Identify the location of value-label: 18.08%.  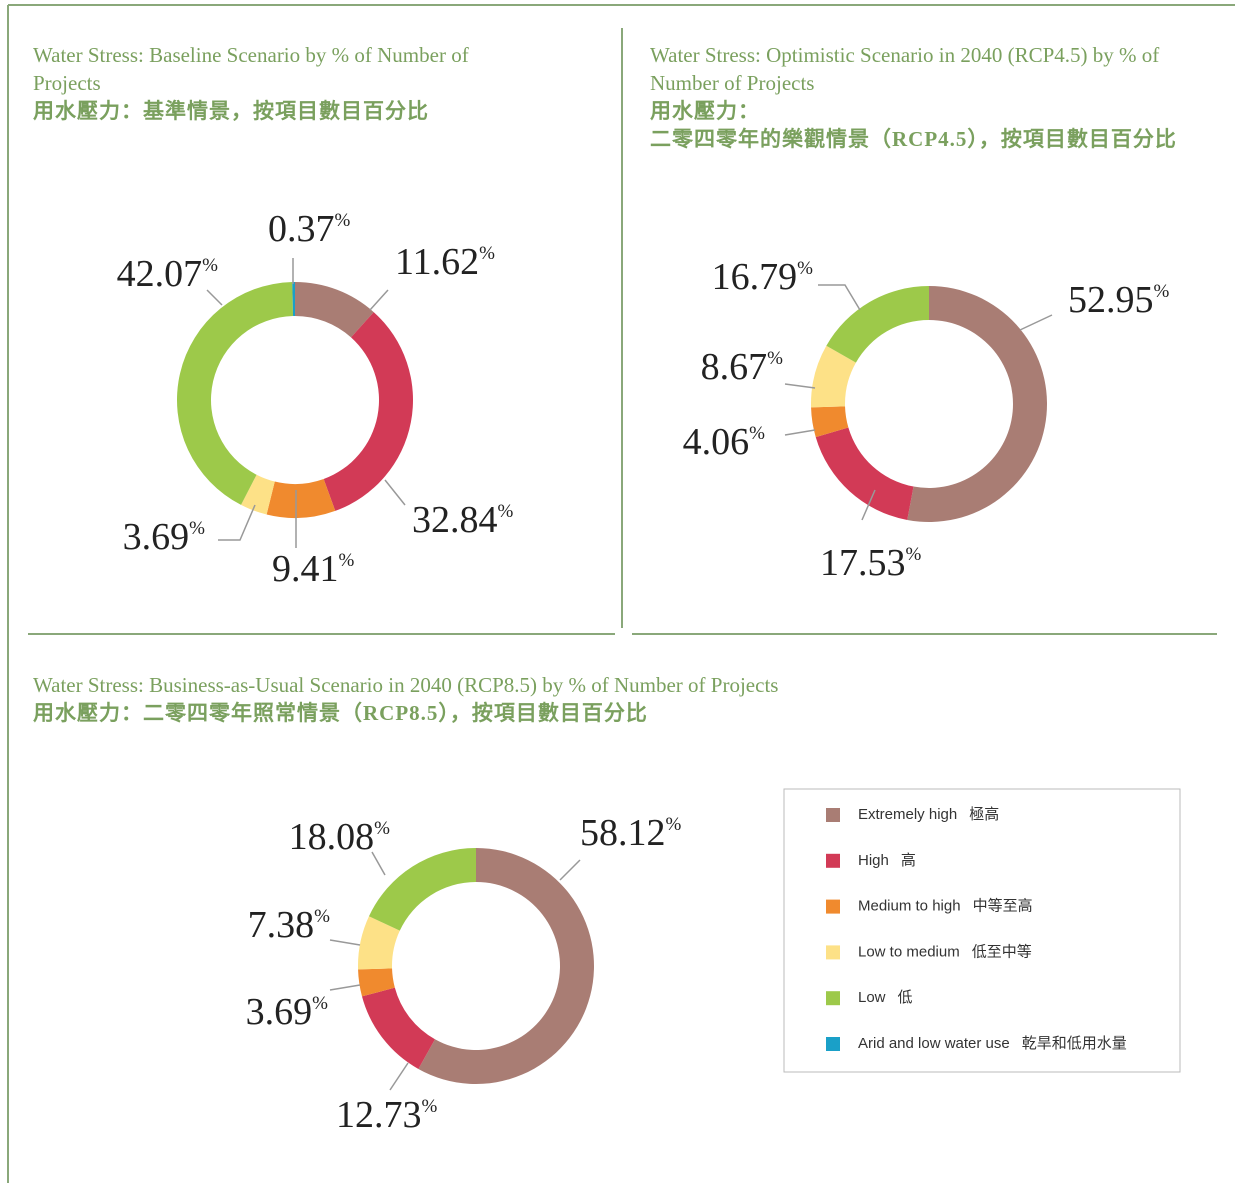
(340, 837).